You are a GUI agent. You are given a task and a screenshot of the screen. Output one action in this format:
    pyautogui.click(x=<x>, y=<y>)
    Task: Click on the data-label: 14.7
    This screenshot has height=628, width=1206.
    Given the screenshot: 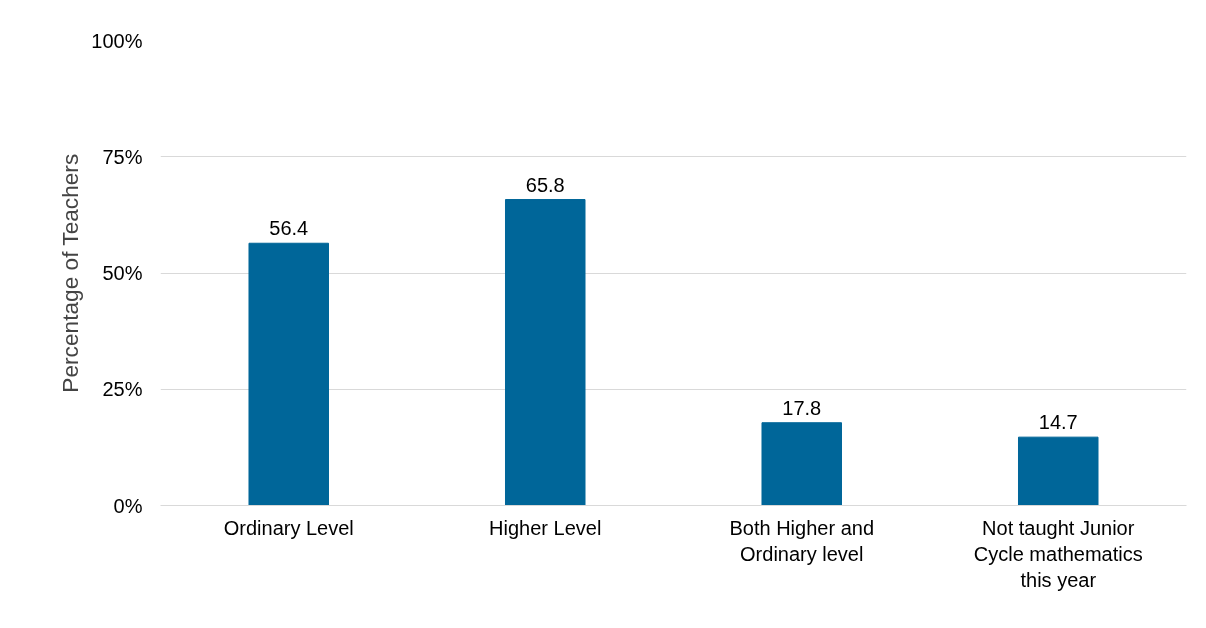 What is the action you would take?
    pyautogui.click(x=1058, y=422)
    